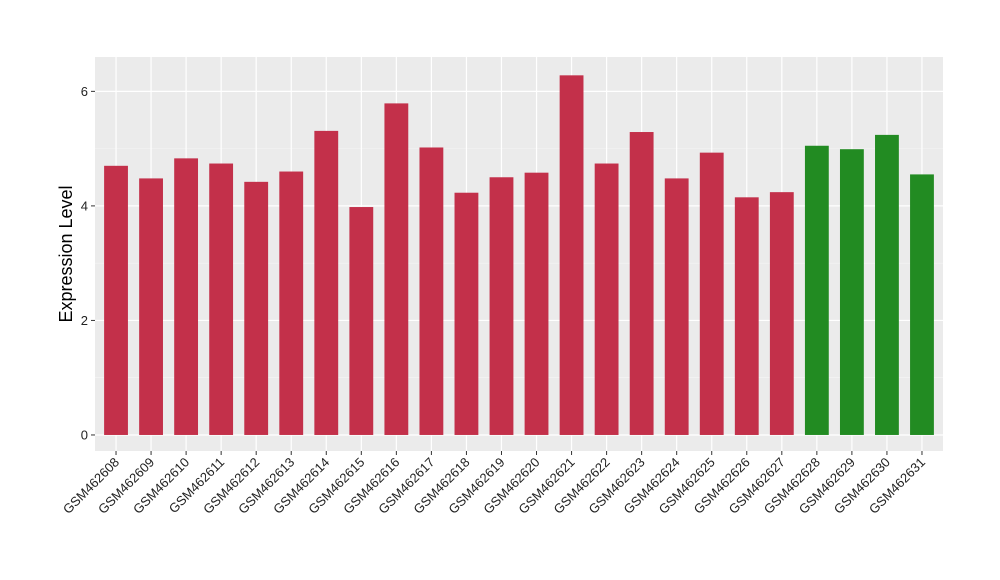  What do you see at coordinates (186, 296) in the screenshot?
I see `bar-GSM462610` at bounding box center [186, 296].